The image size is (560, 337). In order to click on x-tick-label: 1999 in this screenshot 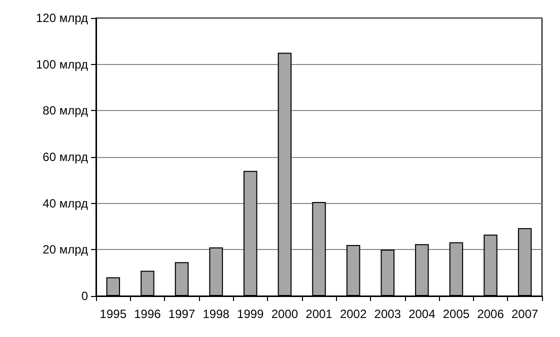, I will do `click(250, 314)`.